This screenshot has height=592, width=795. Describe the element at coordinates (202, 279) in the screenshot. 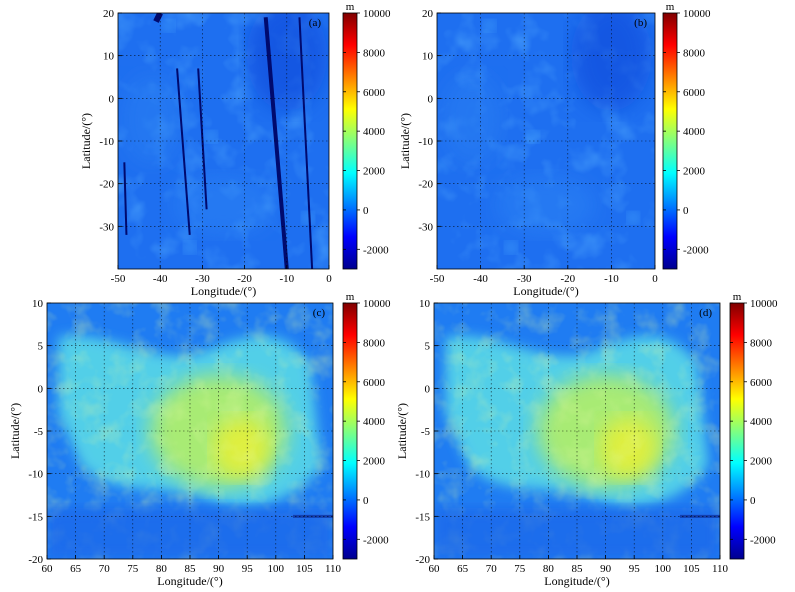

I see `x-tick-label: -30` at that location.